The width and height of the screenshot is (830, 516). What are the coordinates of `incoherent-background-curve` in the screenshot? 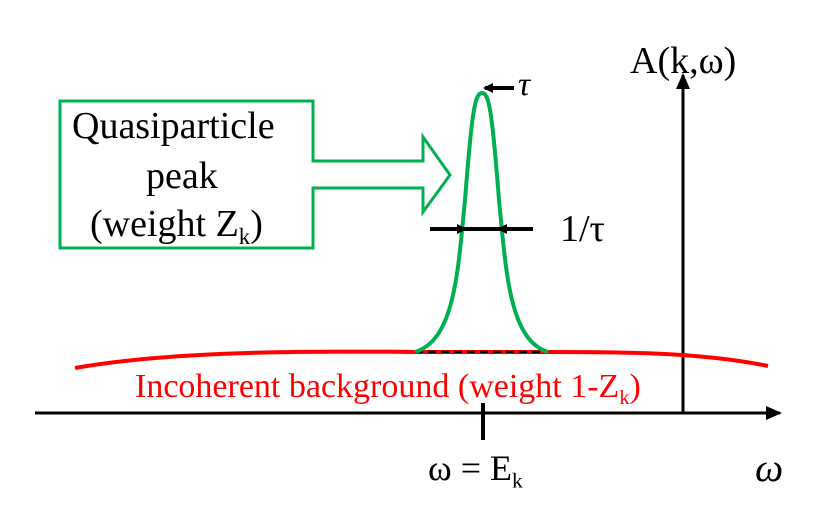 It's located at (421, 359).